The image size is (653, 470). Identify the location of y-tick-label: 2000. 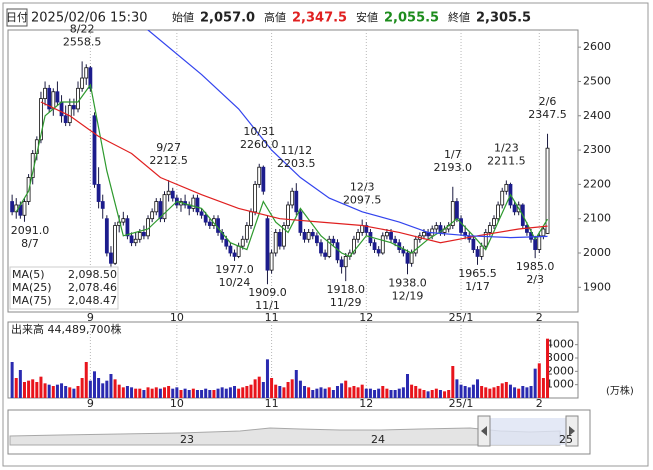
(560, 370).